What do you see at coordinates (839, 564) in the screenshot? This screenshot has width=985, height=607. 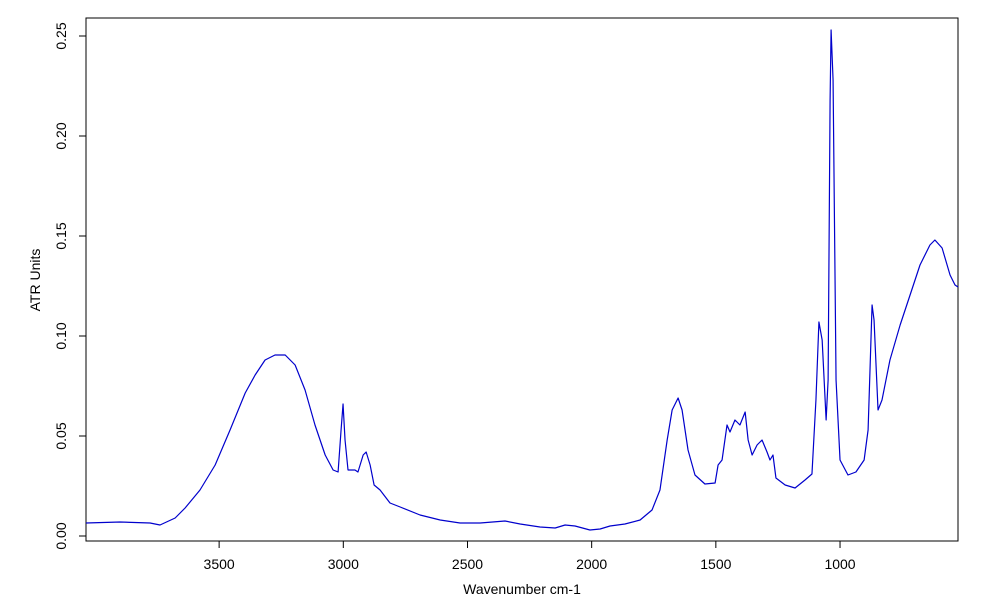 I see `x-tick-label: 1000` at bounding box center [839, 564].